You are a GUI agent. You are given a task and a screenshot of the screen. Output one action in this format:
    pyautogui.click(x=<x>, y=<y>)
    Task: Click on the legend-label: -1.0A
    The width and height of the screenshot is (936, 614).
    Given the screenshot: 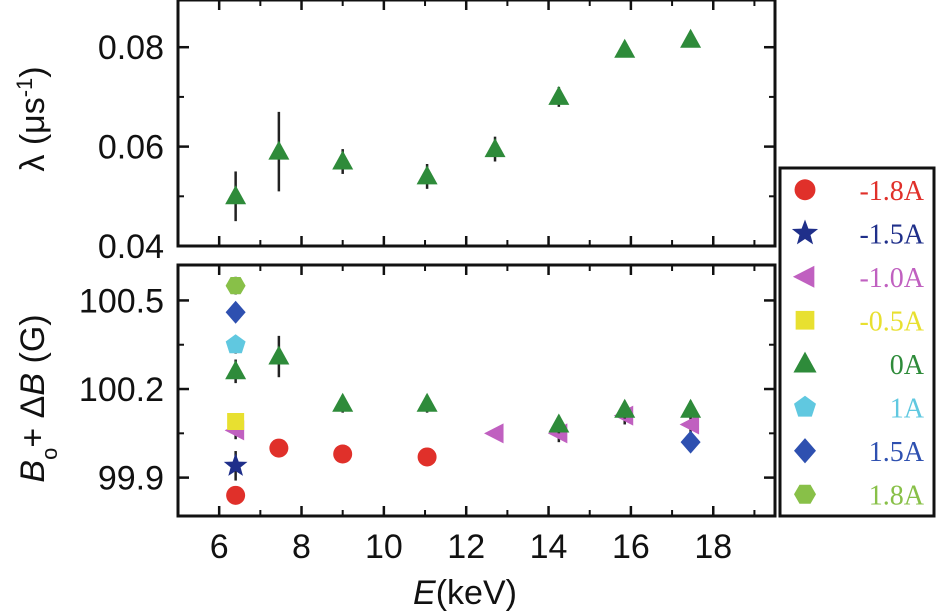 What is the action you would take?
    pyautogui.click(x=891, y=278)
    